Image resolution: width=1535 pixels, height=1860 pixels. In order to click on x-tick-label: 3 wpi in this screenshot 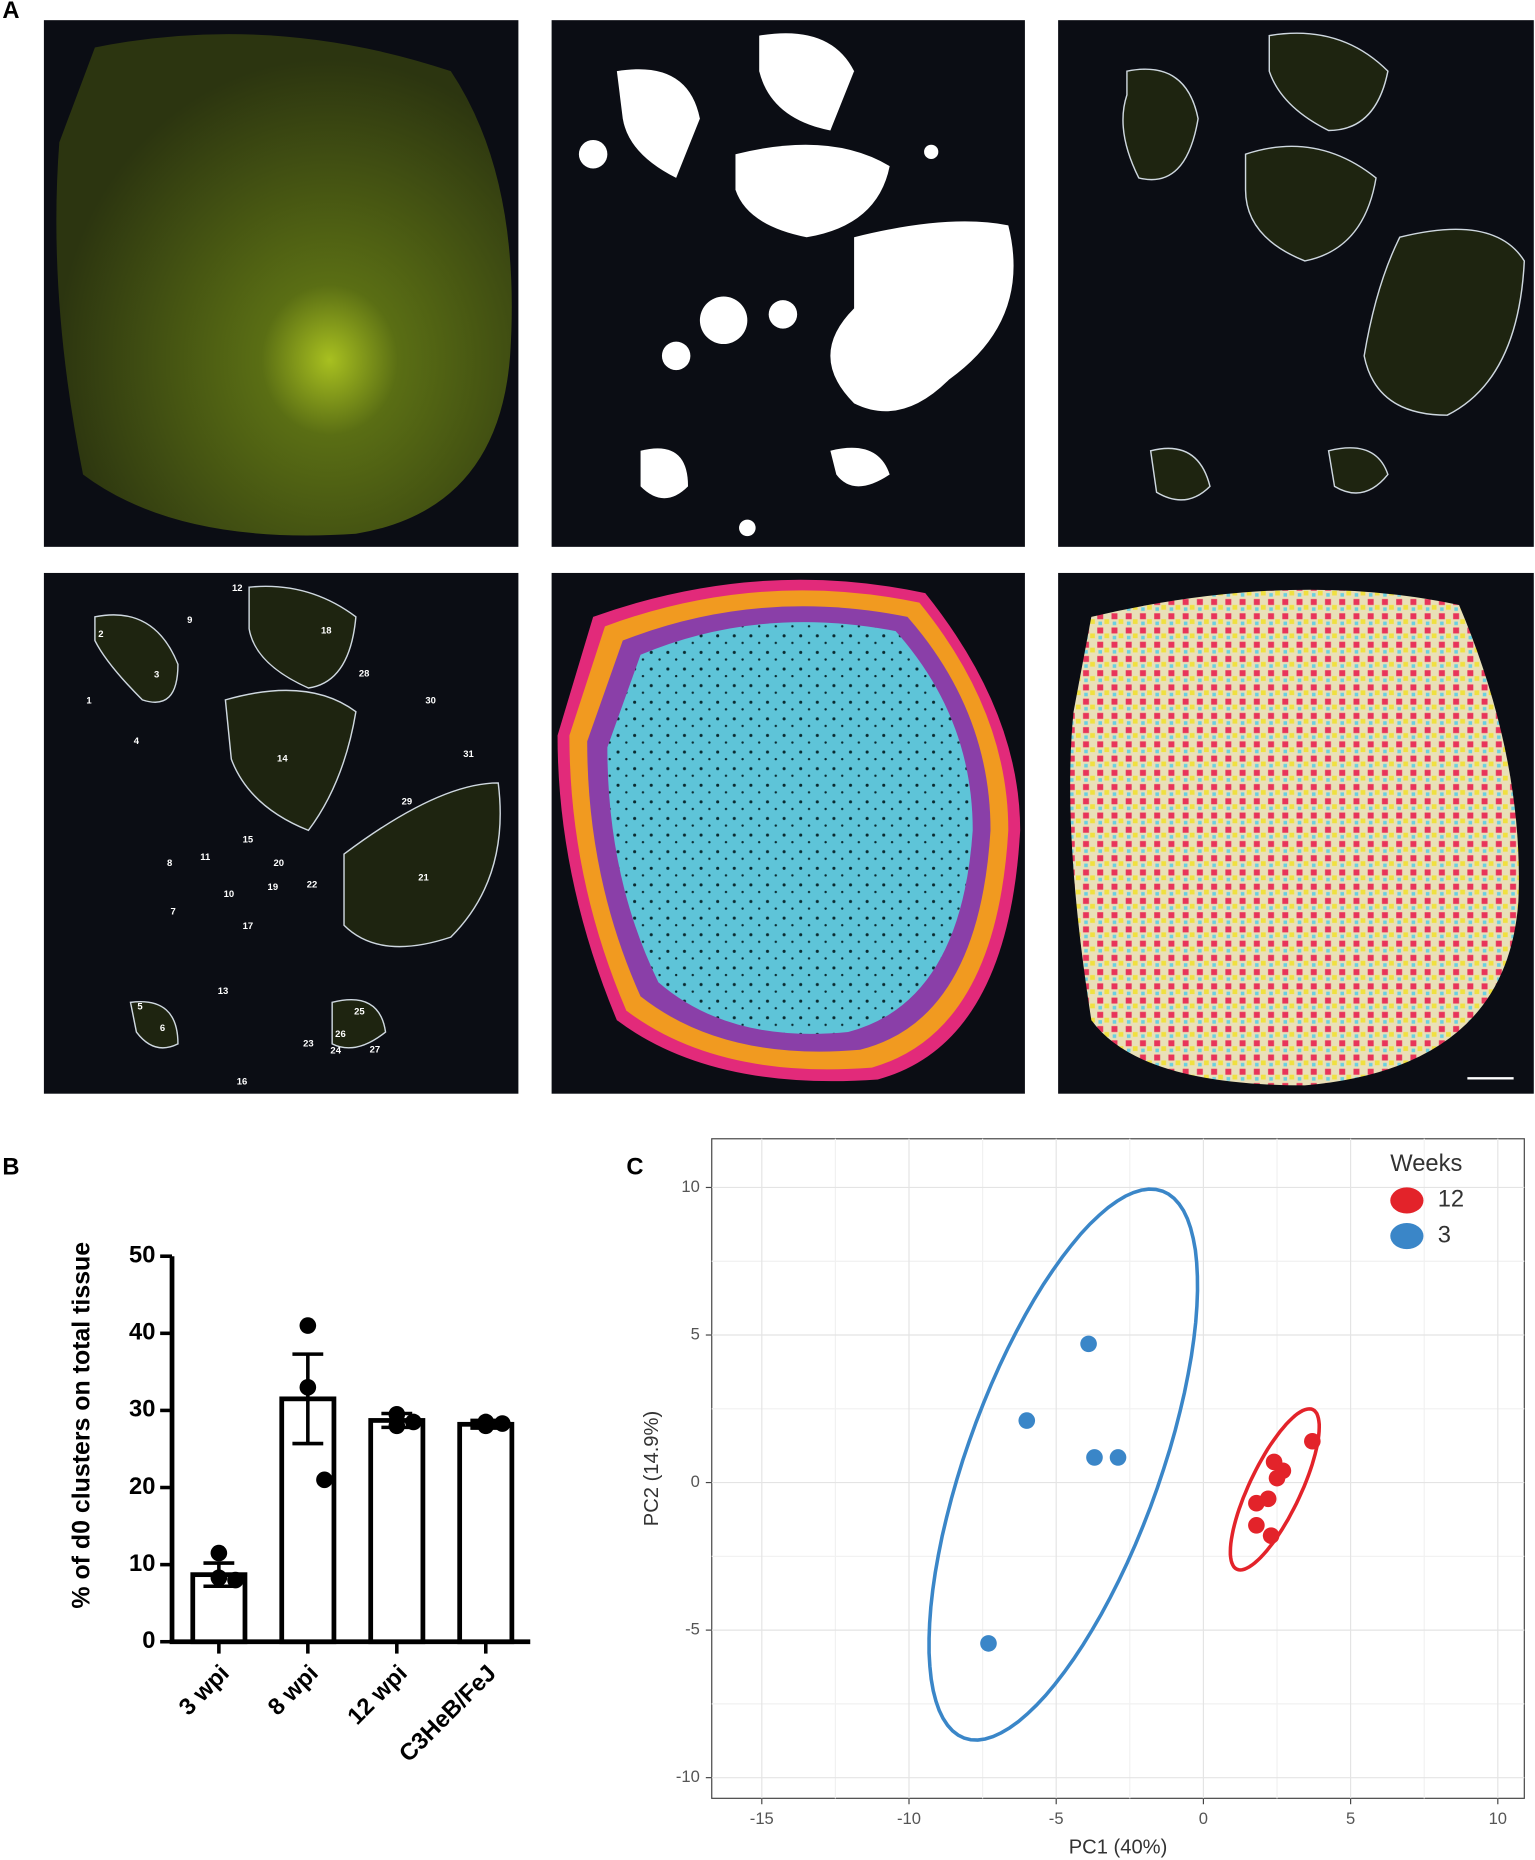, I will do `click(204, 1690)`.